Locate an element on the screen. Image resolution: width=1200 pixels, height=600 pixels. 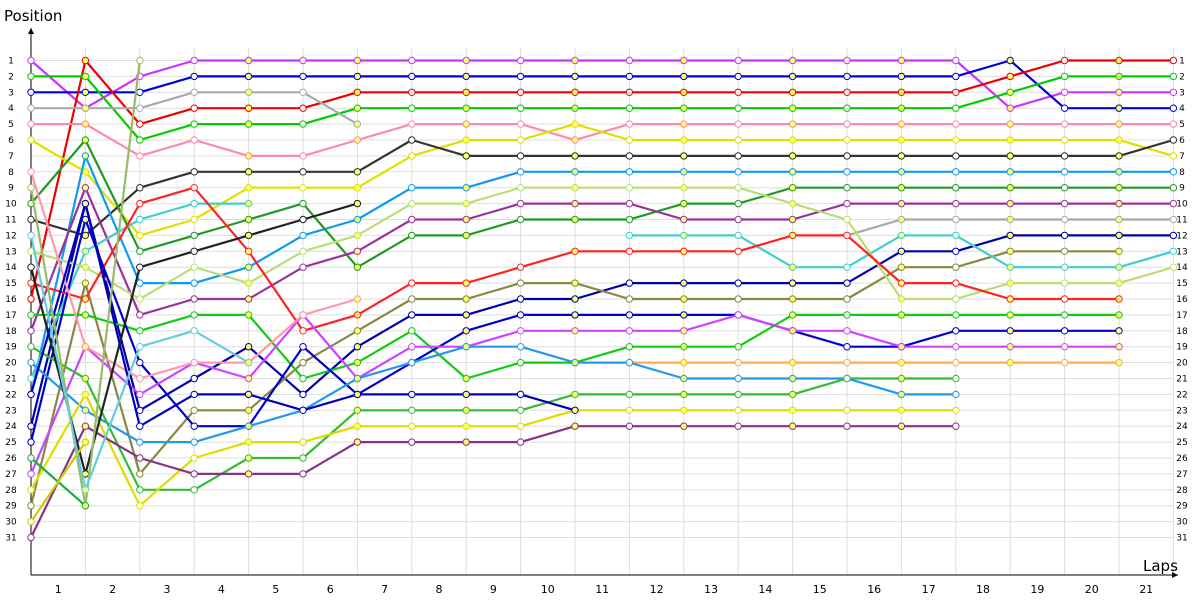
series-line is located at coordinates (58, 482).